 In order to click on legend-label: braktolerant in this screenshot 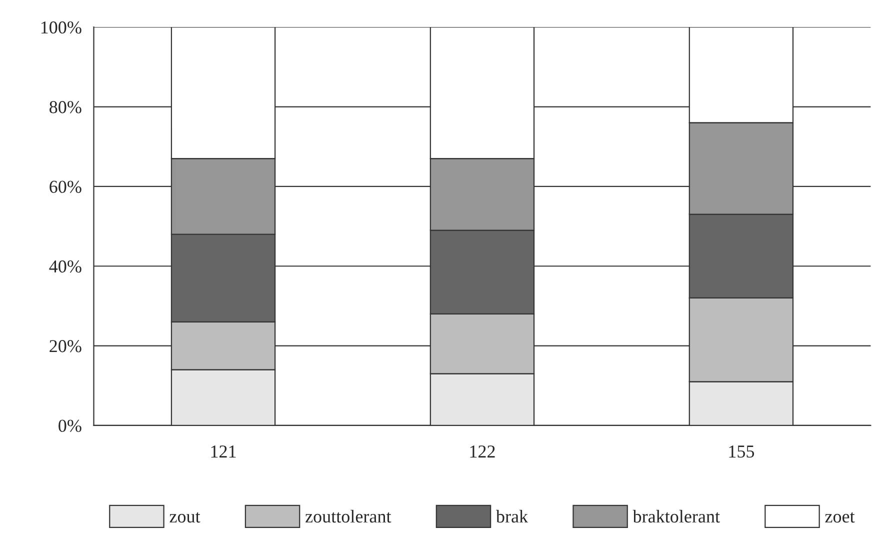, I will do `click(676, 516)`.